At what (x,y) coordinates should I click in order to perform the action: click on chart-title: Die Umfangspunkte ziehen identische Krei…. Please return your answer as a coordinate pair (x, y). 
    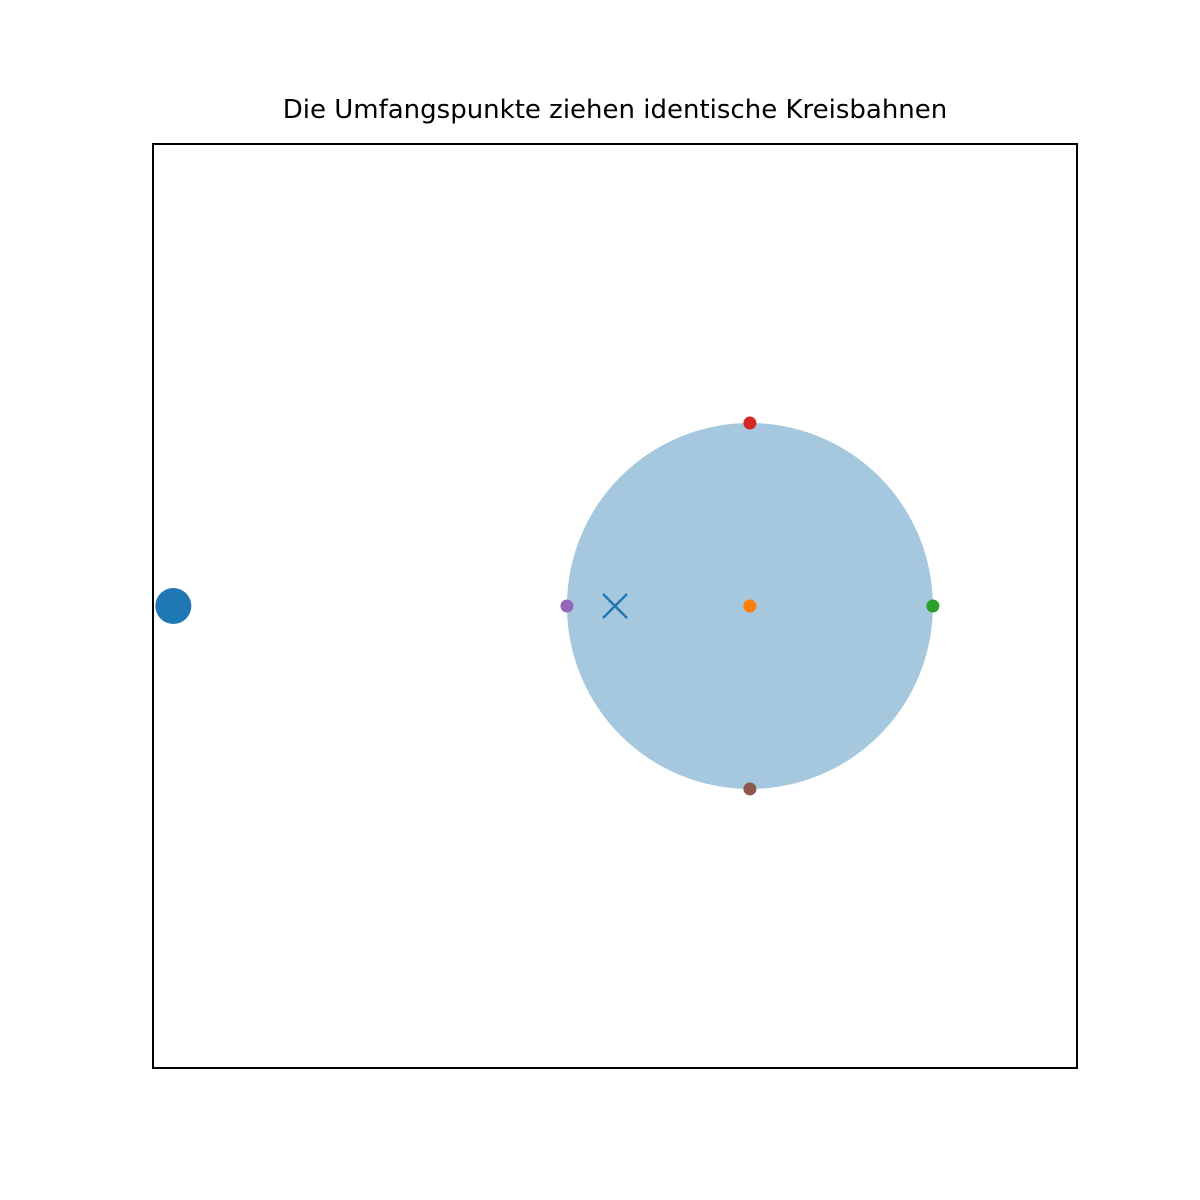
    Looking at the image, I should click on (615, 110).